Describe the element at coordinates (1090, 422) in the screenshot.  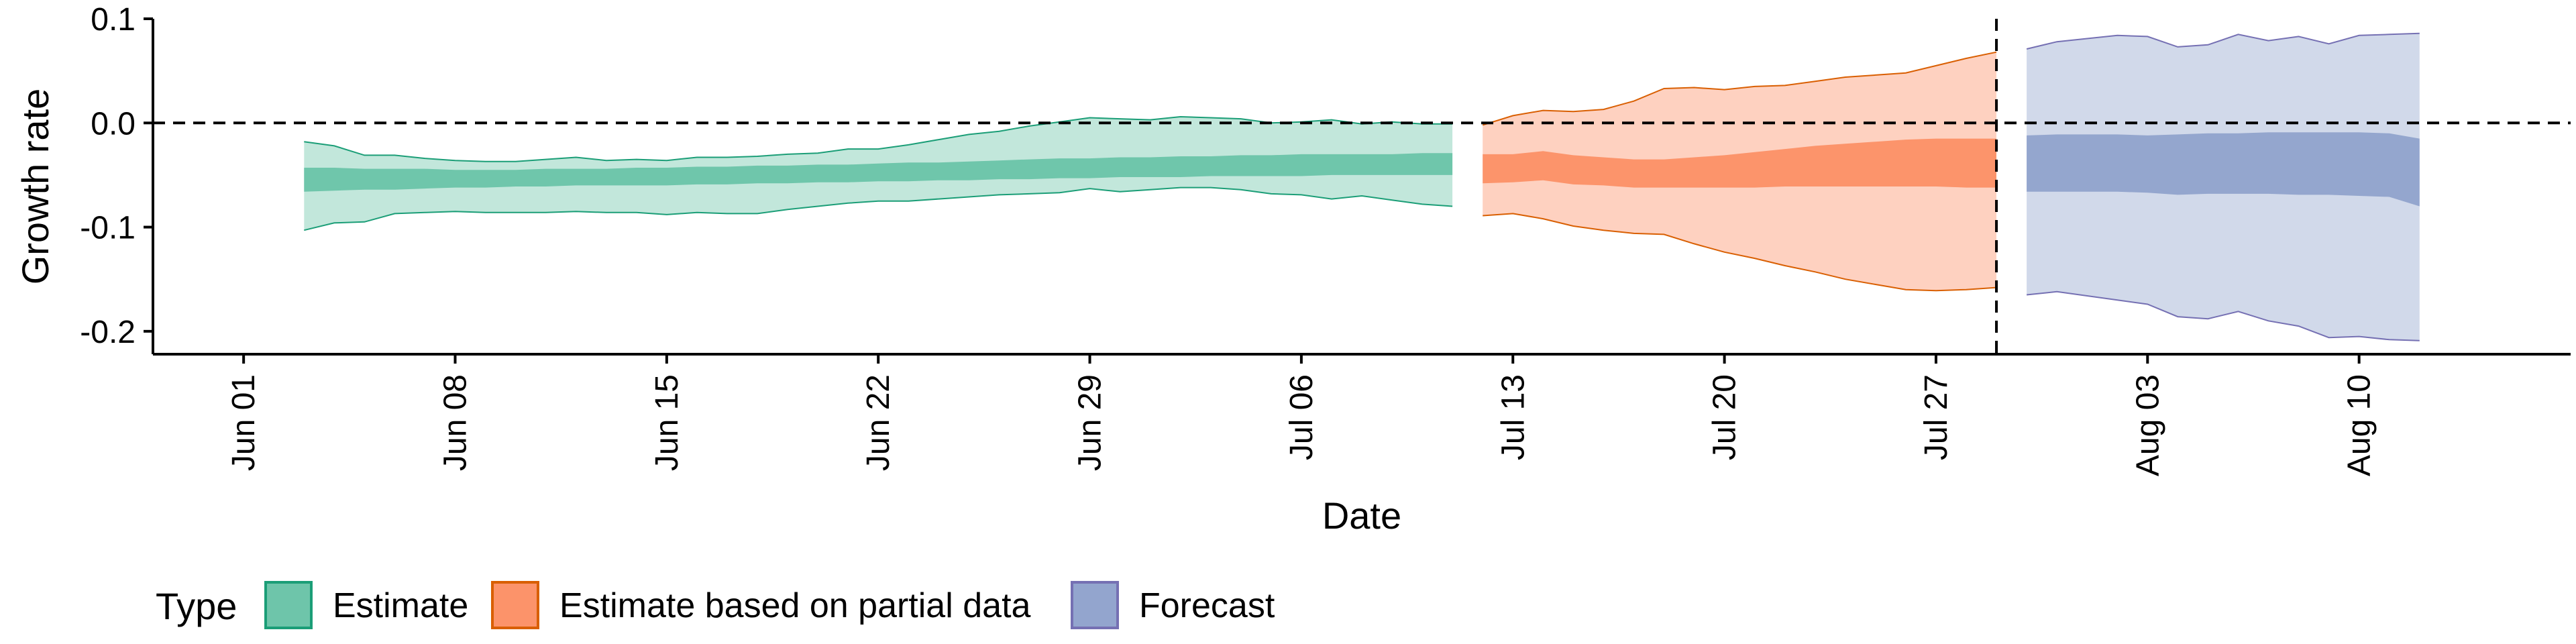
I see `x-tick-label: Jun 29` at that location.